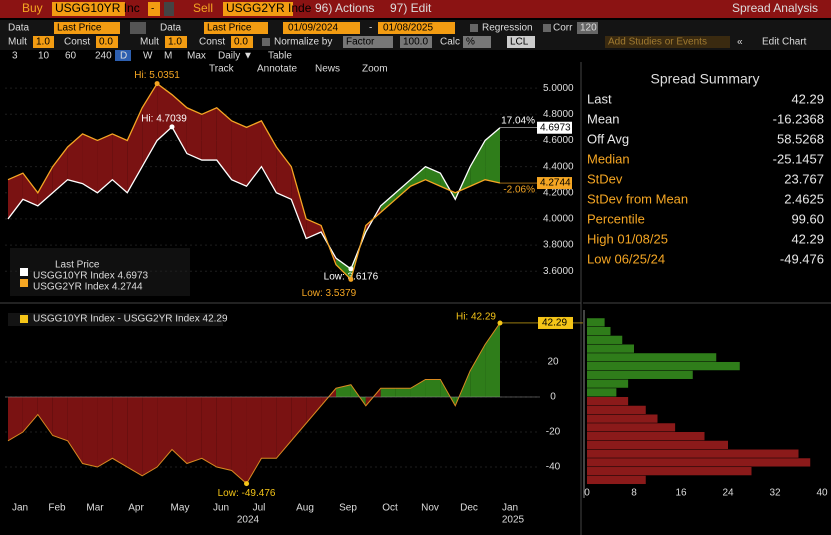 The height and width of the screenshot is (535, 831). What do you see at coordinates (138, 28) in the screenshot?
I see `swap` at bounding box center [138, 28].